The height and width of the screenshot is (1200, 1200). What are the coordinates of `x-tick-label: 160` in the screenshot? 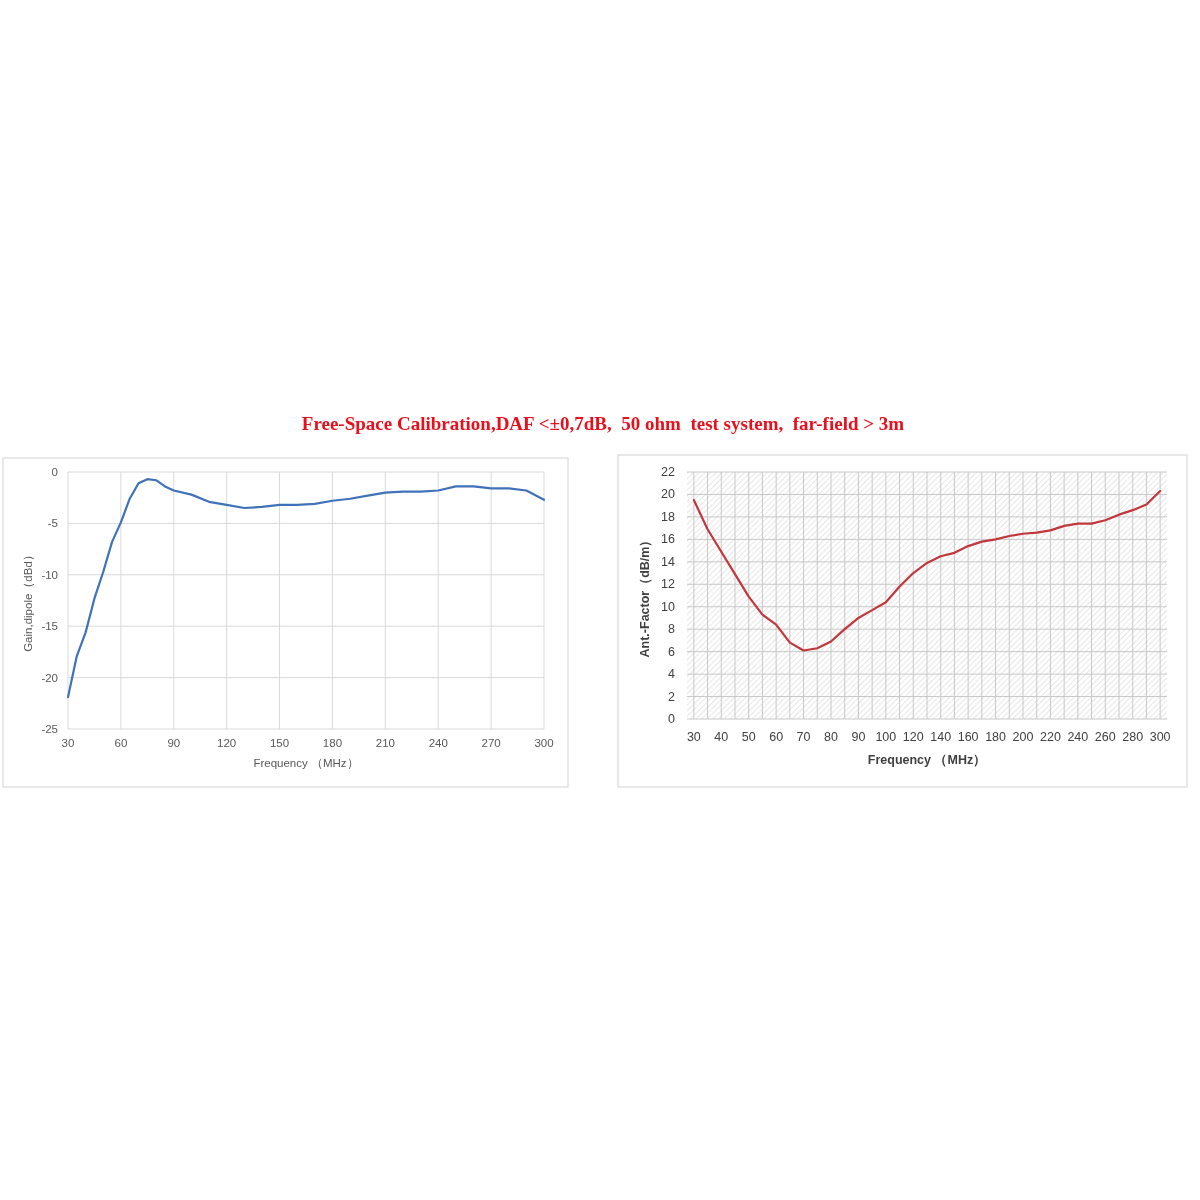 It's located at (968, 737).